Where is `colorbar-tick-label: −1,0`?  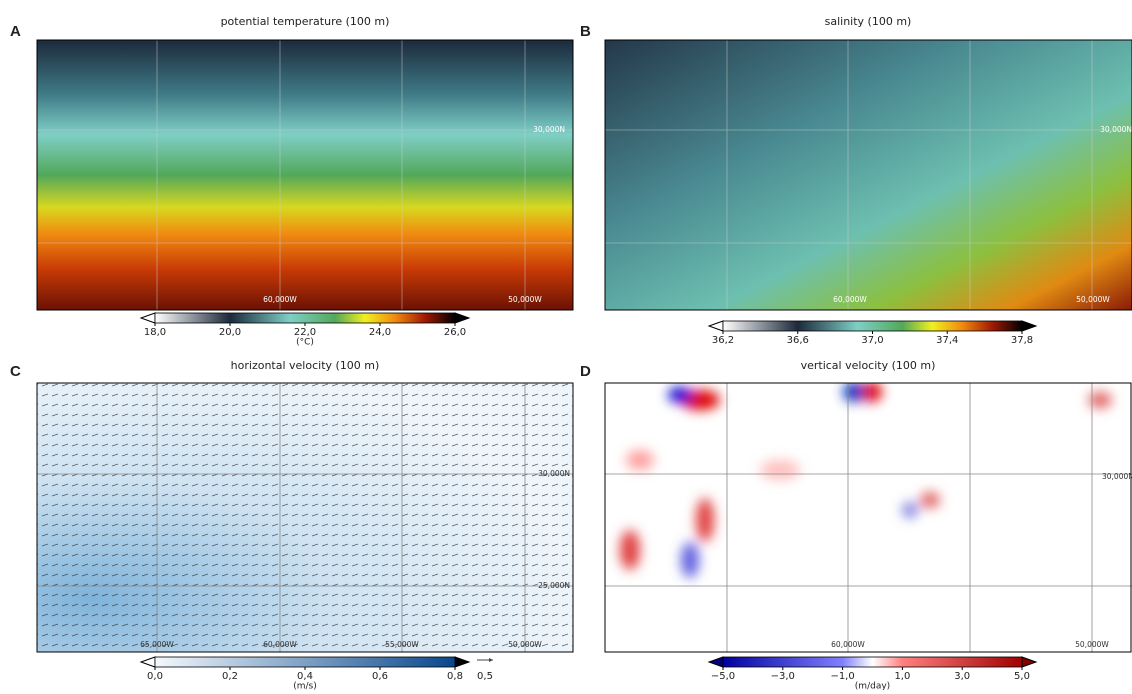 colorbar-tick-label: −1,0 is located at coordinates (842, 676).